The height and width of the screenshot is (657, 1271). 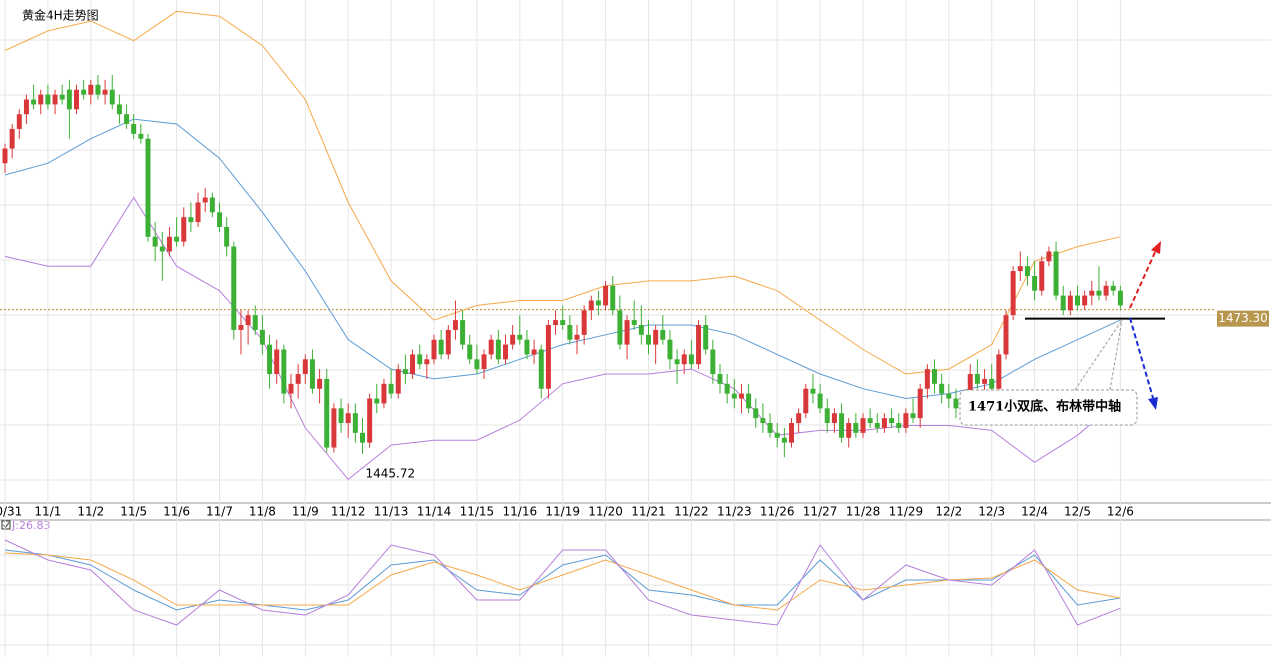 What do you see at coordinates (1048, 372) in the screenshot?
I see `callout: 1471小双底、布林带中轴` at bounding box center [1048, 372].